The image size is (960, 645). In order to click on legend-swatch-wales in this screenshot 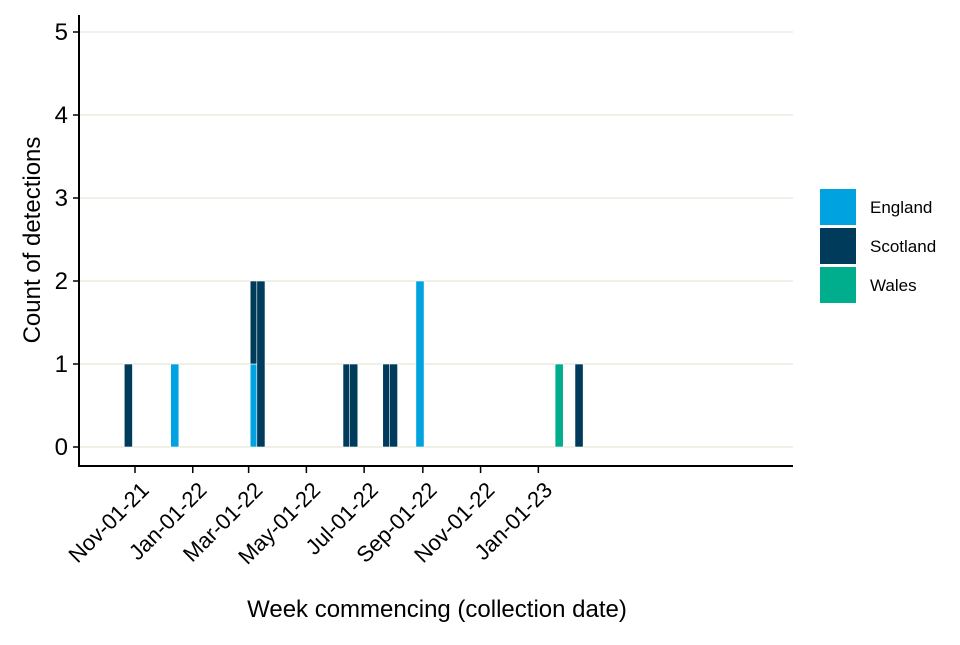, I will do `click(838, 285)`.